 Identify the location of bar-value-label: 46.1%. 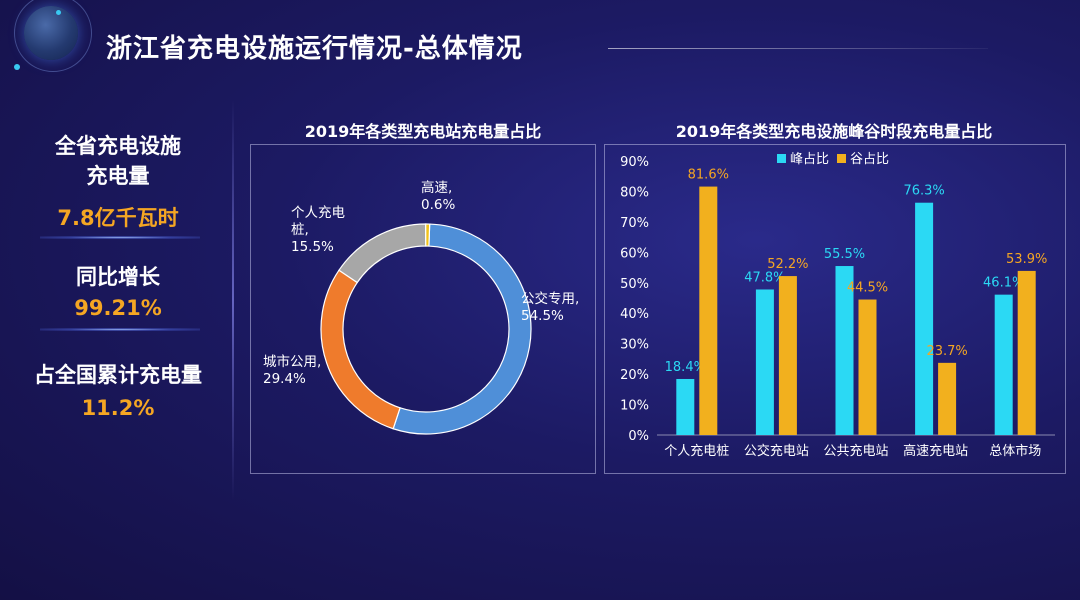
(1003, 283).